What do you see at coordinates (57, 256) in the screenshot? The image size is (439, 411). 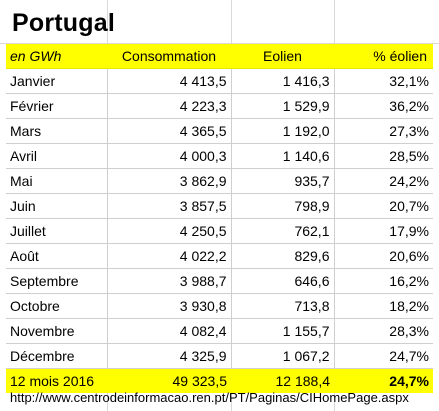 I see `month-cell: Août` at bounding box center [57, 256].